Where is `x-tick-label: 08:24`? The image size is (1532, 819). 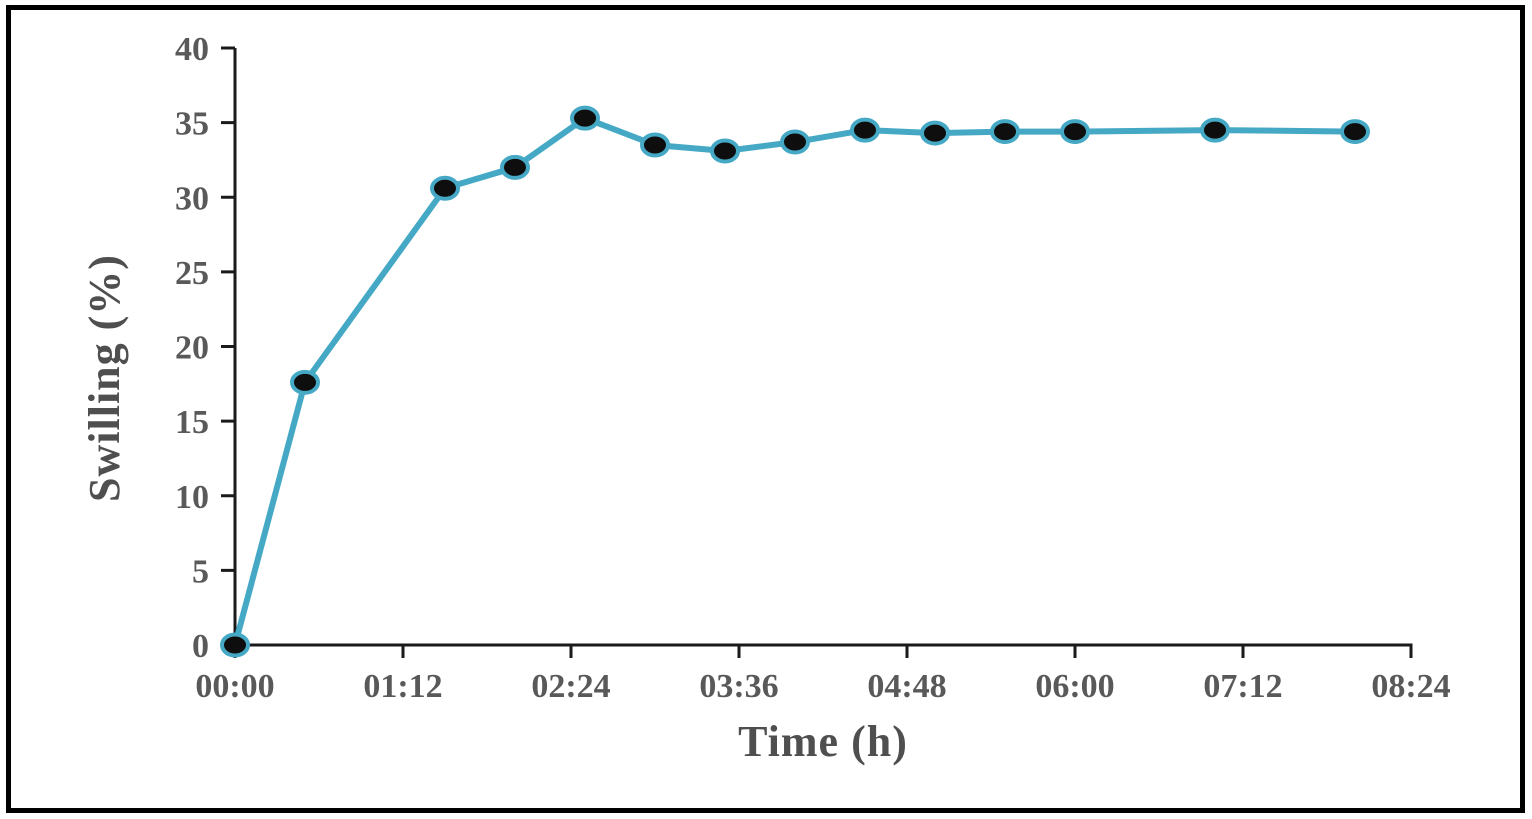 x-tick-label: 08:24 is located at coordinates (1410, 686).